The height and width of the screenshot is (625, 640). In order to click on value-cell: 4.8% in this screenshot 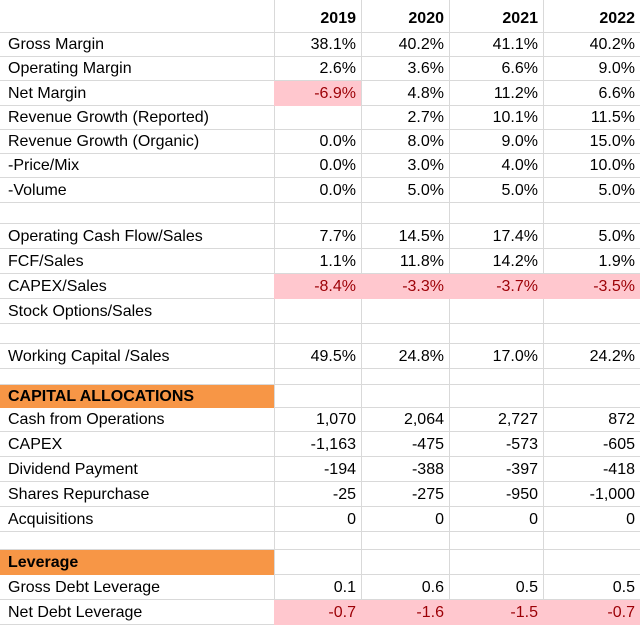, I will do `click(425, 93)`.